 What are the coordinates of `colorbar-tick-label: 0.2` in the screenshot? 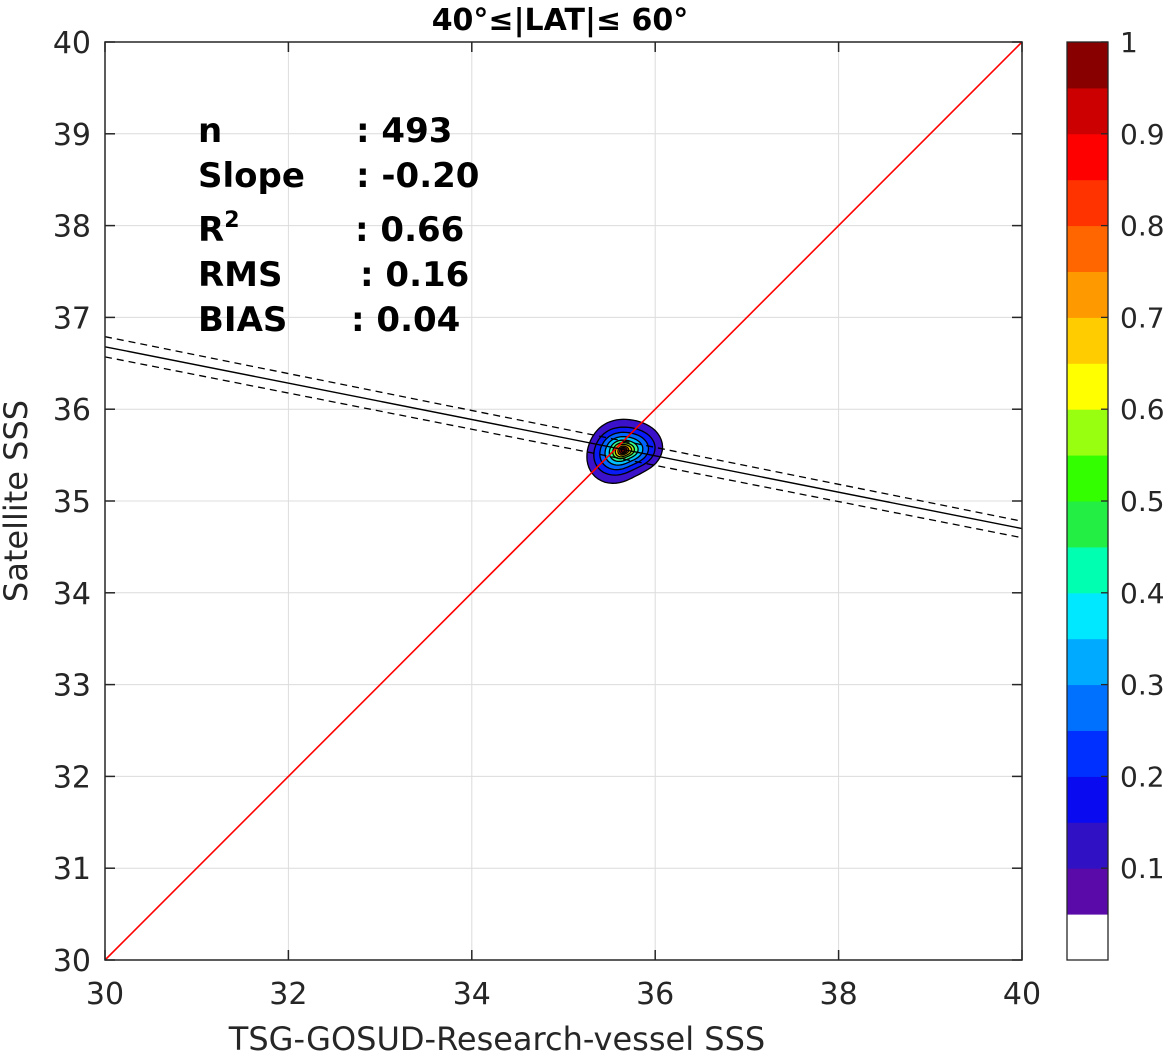 It's located at (1142, 776).